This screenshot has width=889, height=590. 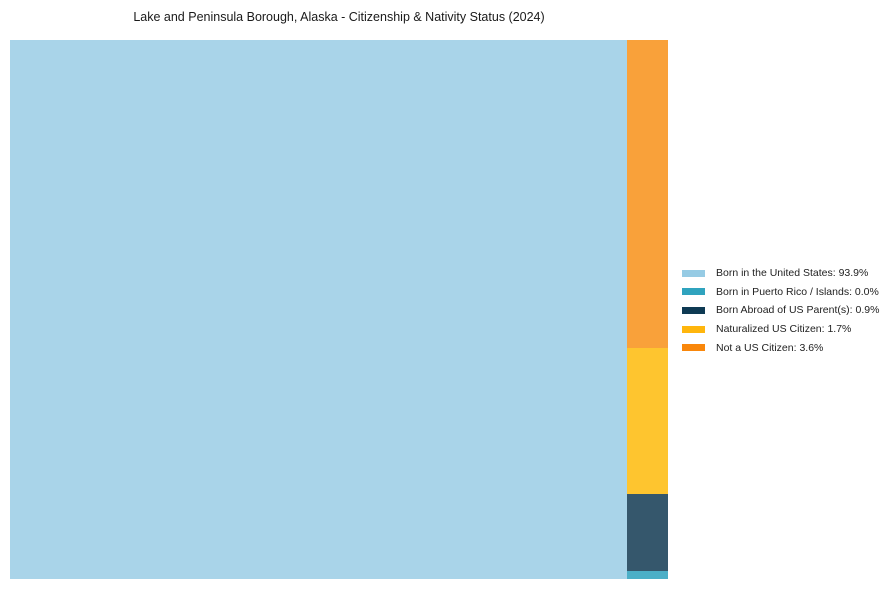 I want to click on legend-label: Born Abroad of US Parent(s): 0.9%, so click(x=798, y=310).